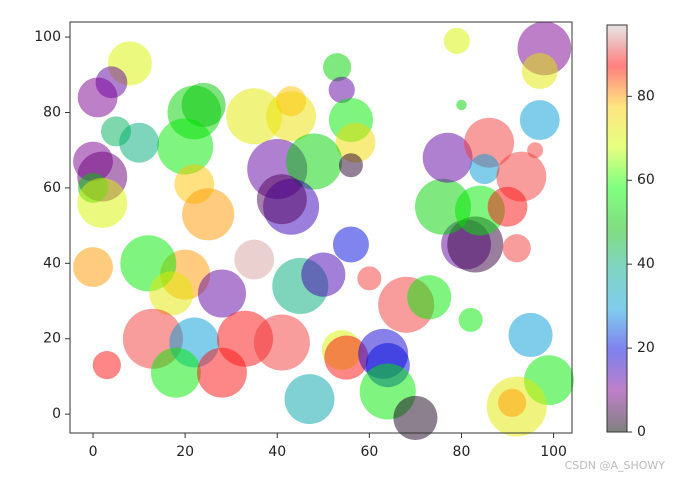  I want to click on colorbar, so click(617, 228).